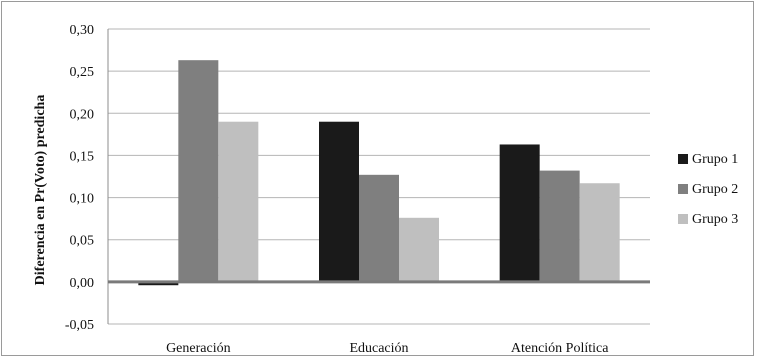 This screenshot has height=359, width=757. I want to click on x-tick-label: Atención Política, so click(560, 348).